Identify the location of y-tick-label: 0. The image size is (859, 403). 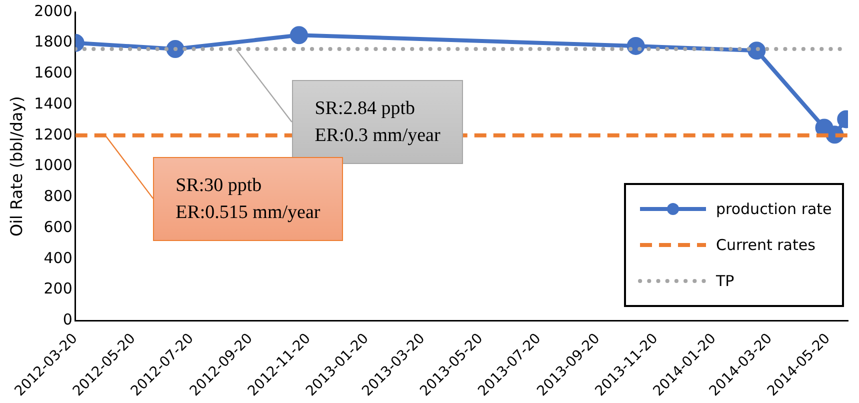
(67, 319).